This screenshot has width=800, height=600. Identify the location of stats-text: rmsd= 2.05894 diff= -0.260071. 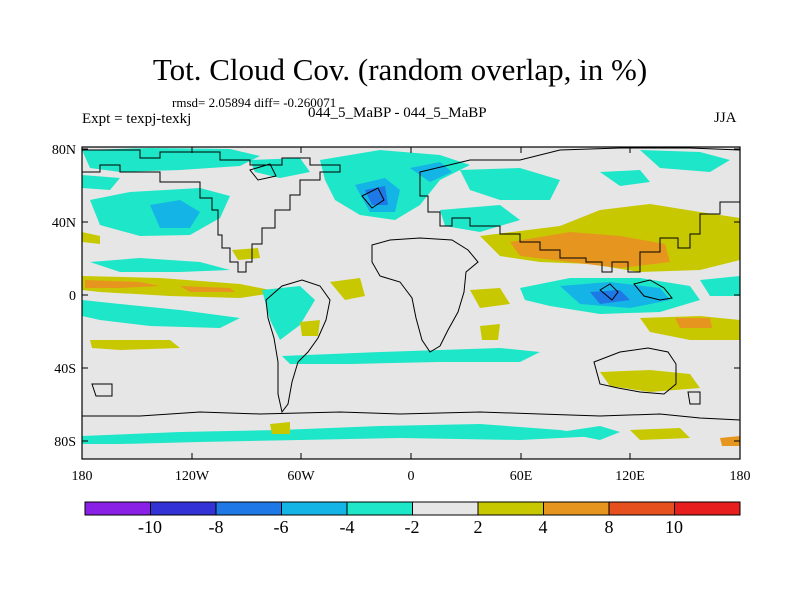
(254, 102).